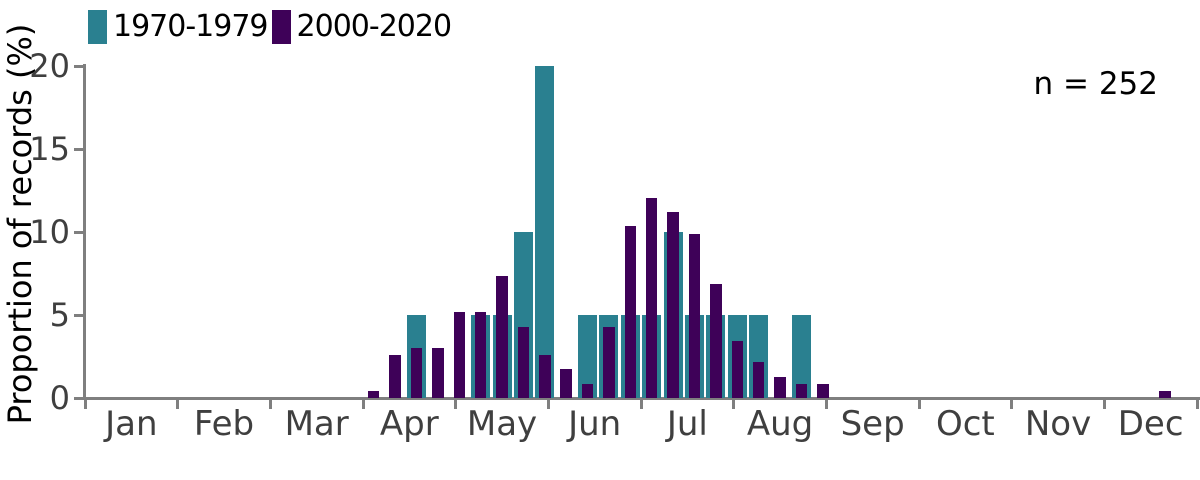  I want to click on legend-item-2000-2020: 2000-2020, so click(362, 26).